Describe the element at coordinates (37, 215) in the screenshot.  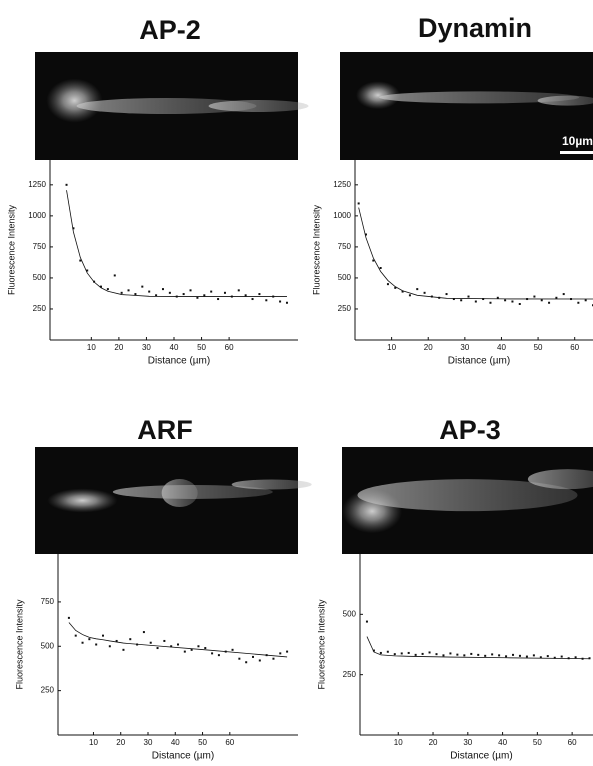
I see `y-tick-label: 1000` at that location.